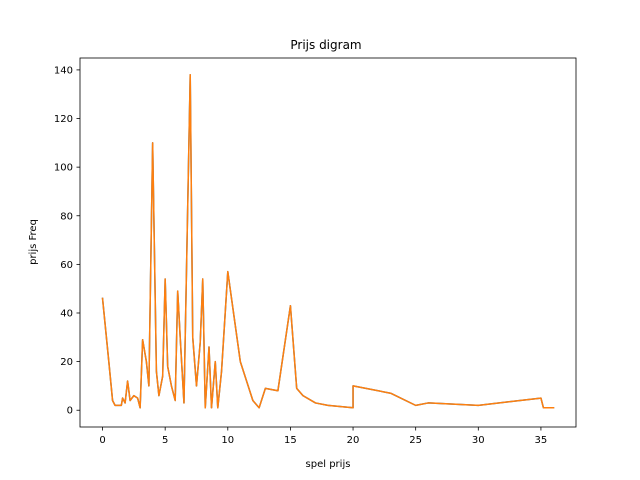  What do you see at coordinates (63, 168) in the screenshot?
I see `y-tick-label: 100` at bounding box center [63, 168].